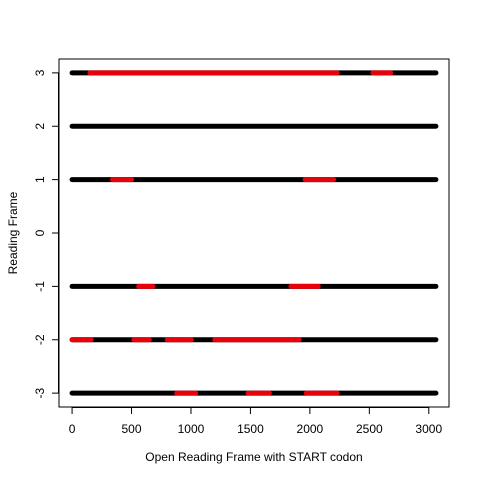 The image size is (480, 480). I want to click on y-axis-label: Reading Frame, so click(13, 232).